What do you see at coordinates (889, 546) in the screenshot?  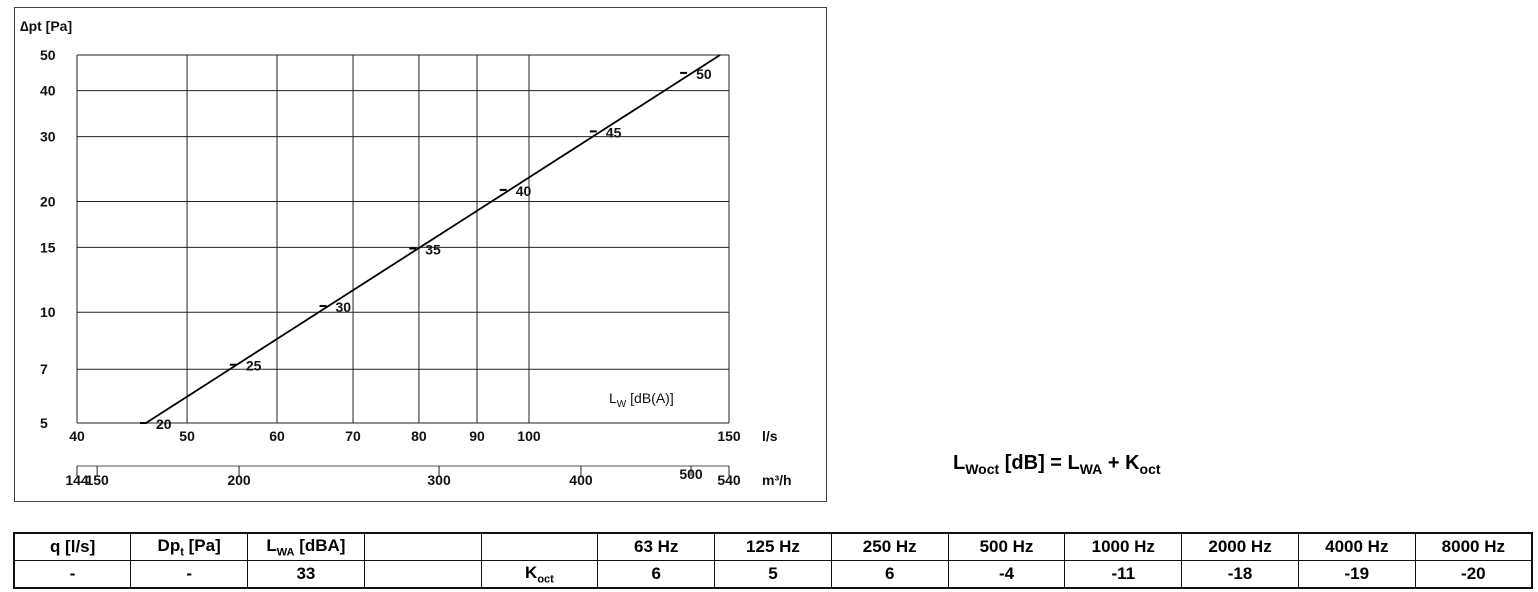 I see `band-header: 250 Hz` at bounding box center [889, 546].